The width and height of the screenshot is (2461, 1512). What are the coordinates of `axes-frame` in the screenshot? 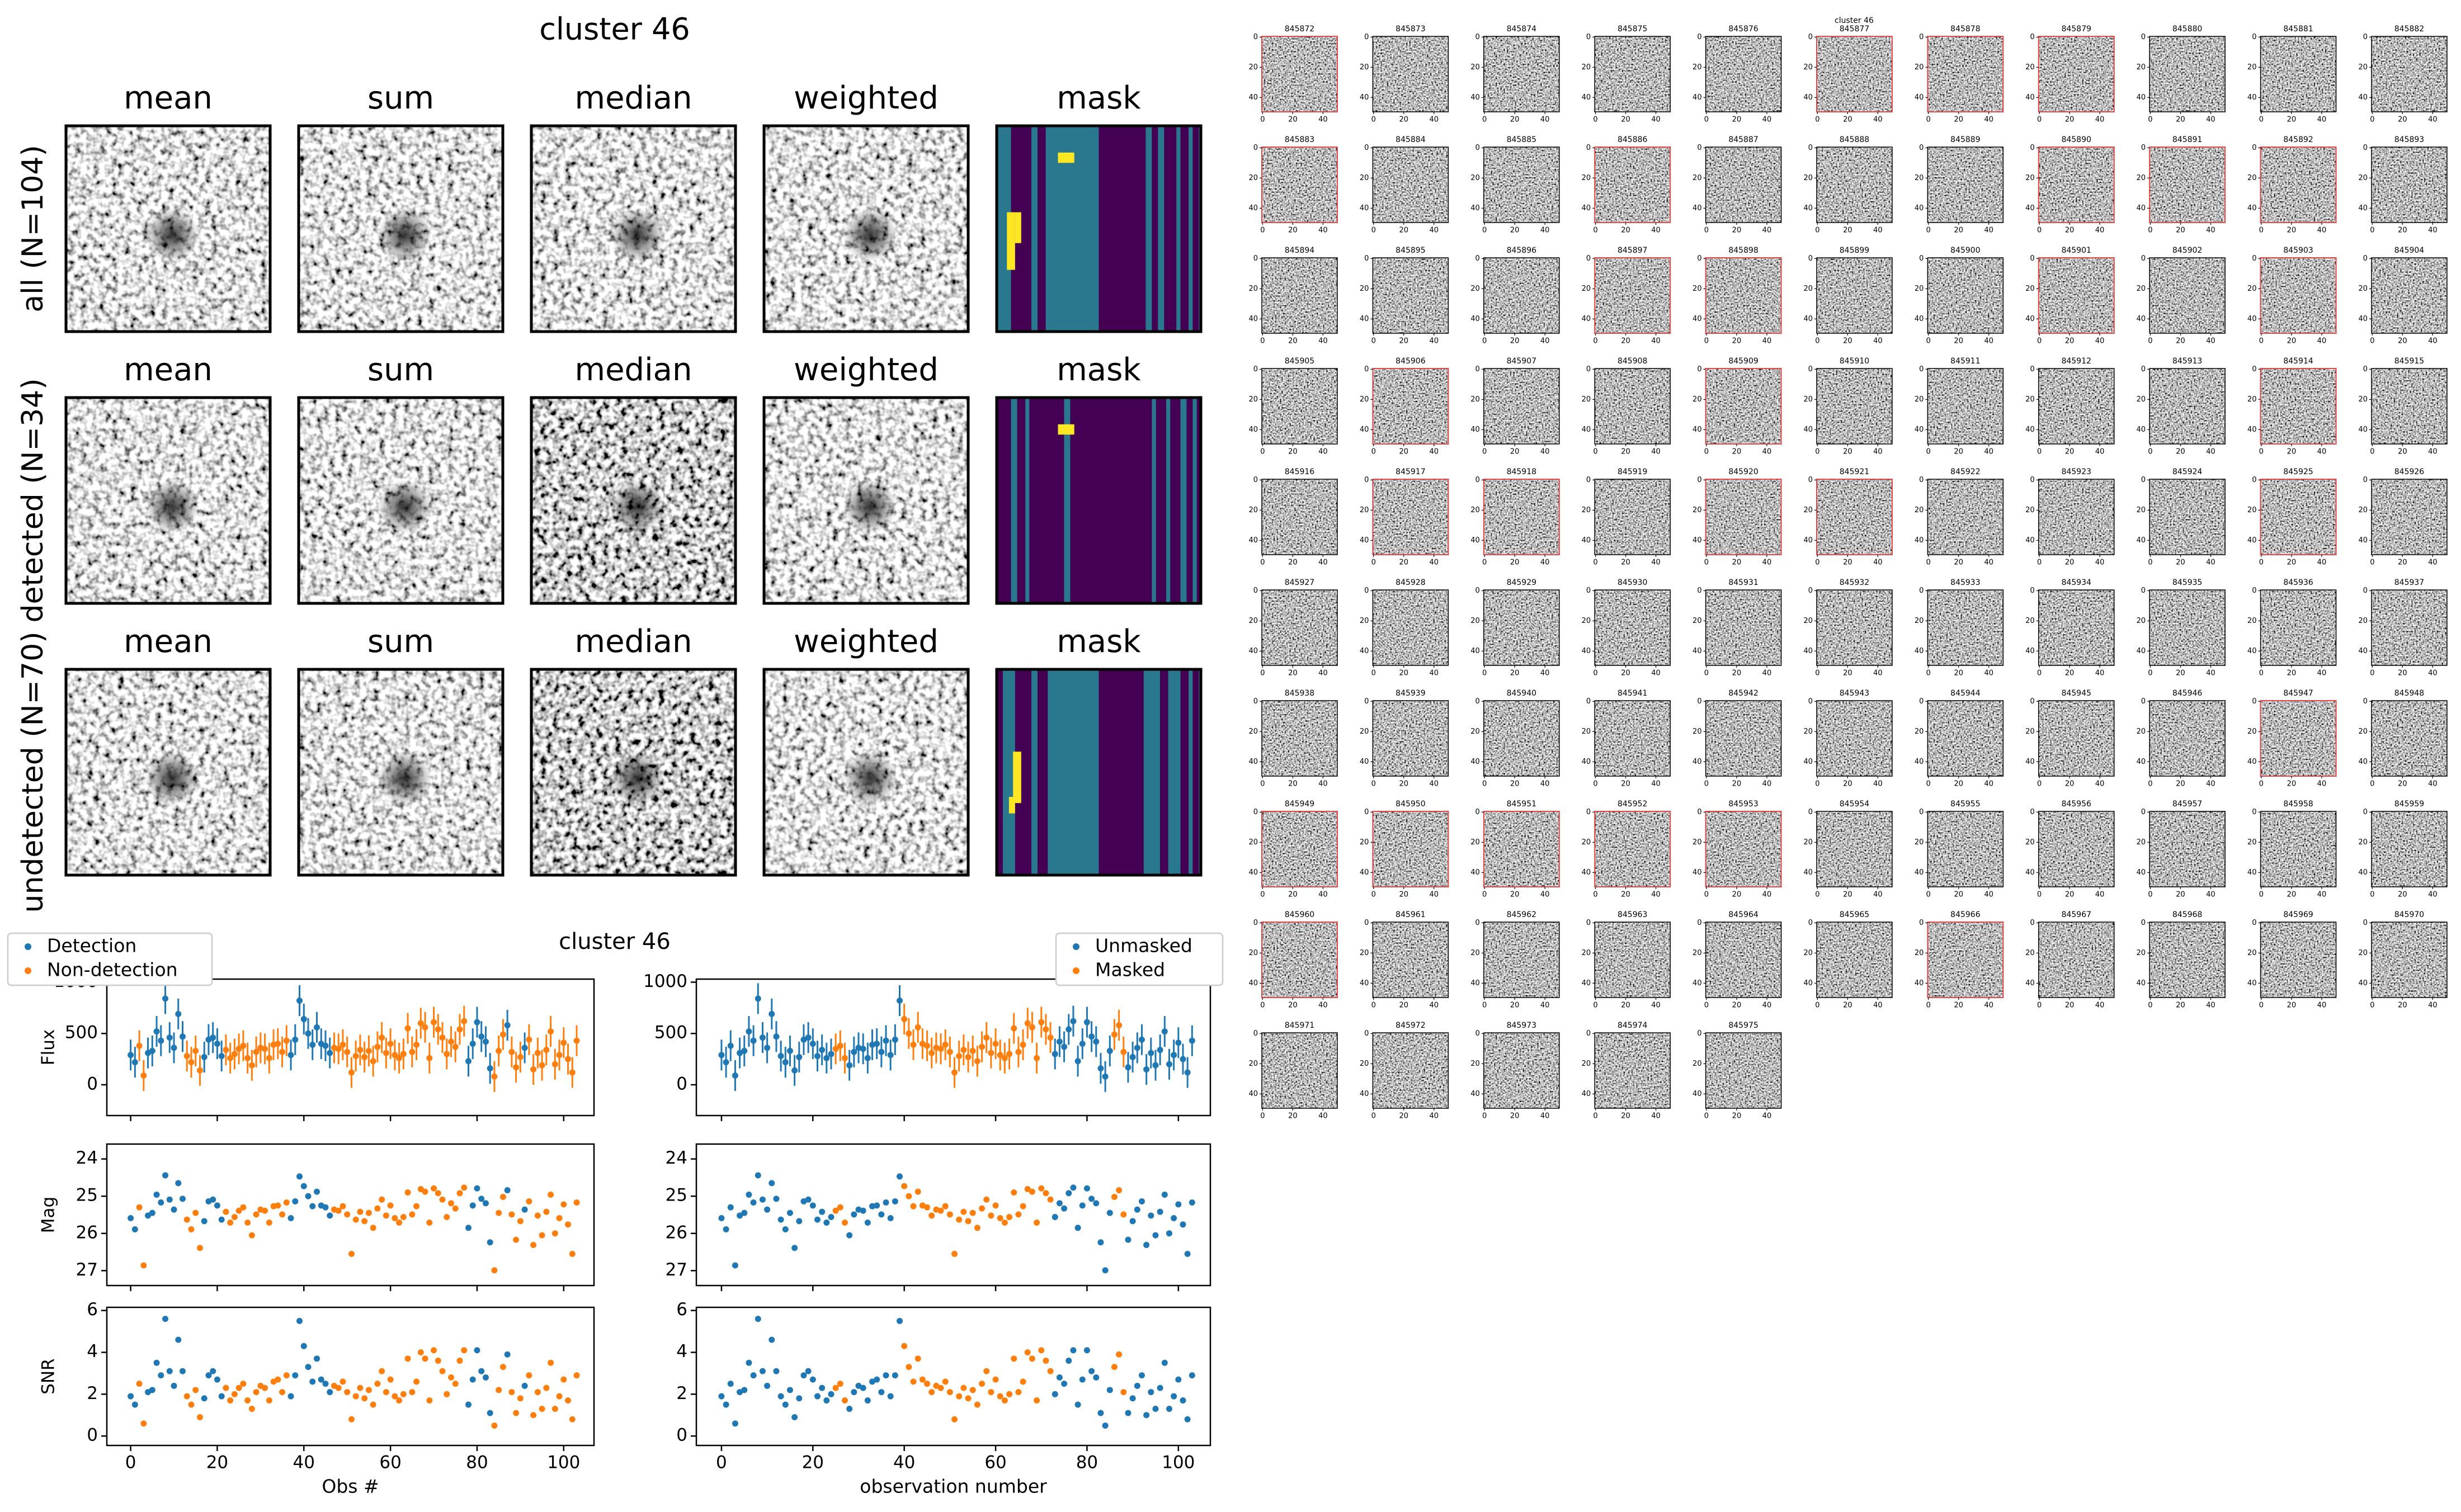 It's located at (350, 1376).